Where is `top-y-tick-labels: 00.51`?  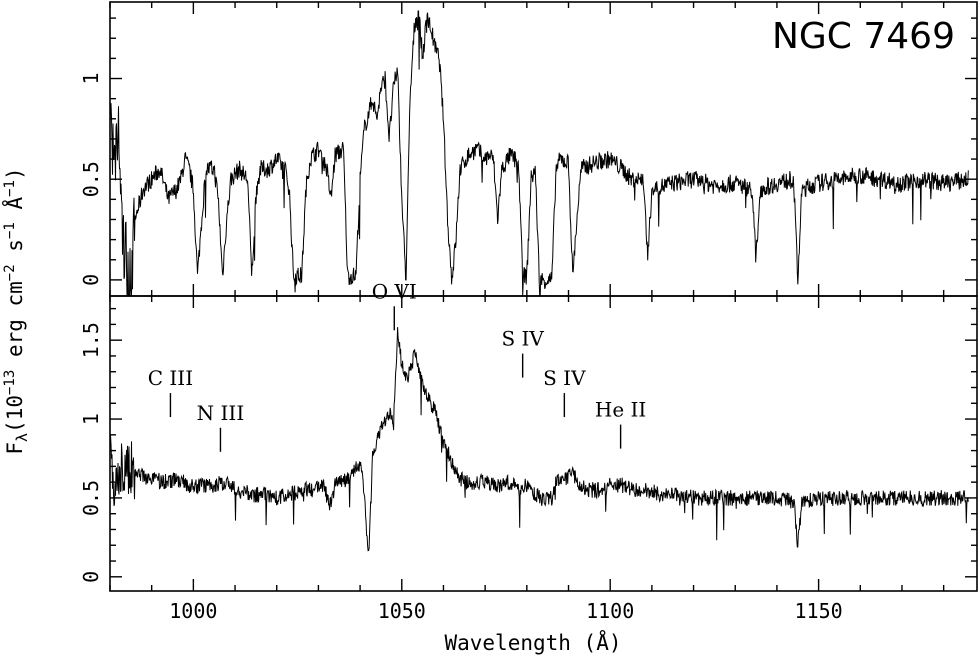
top-y-tick-labels: 00.51 is located at coordinates (91, 178).